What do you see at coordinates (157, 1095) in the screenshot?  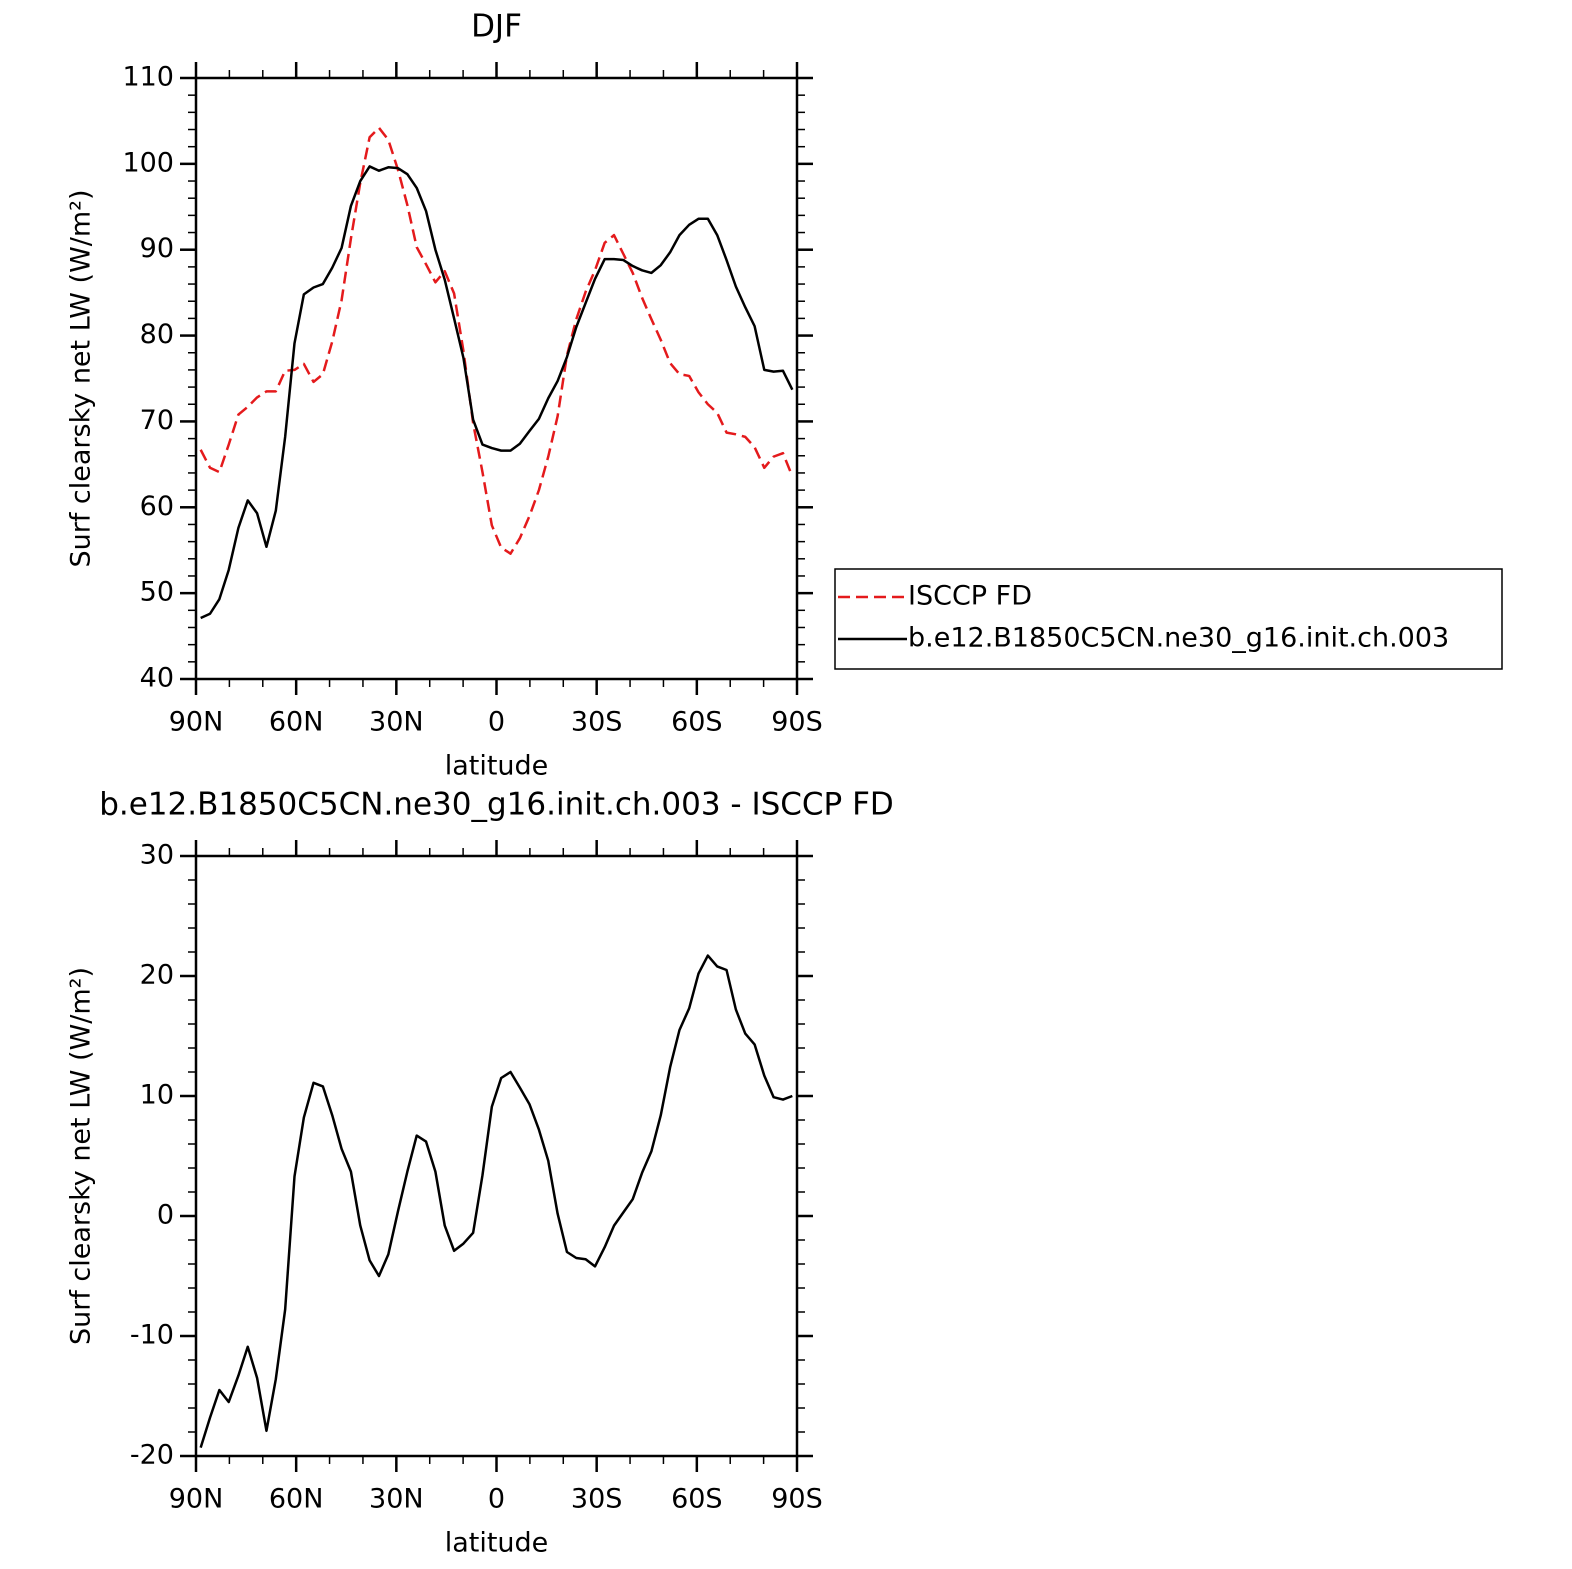 I see `y-tick-label: 10` at bounding box center [157, 1095].